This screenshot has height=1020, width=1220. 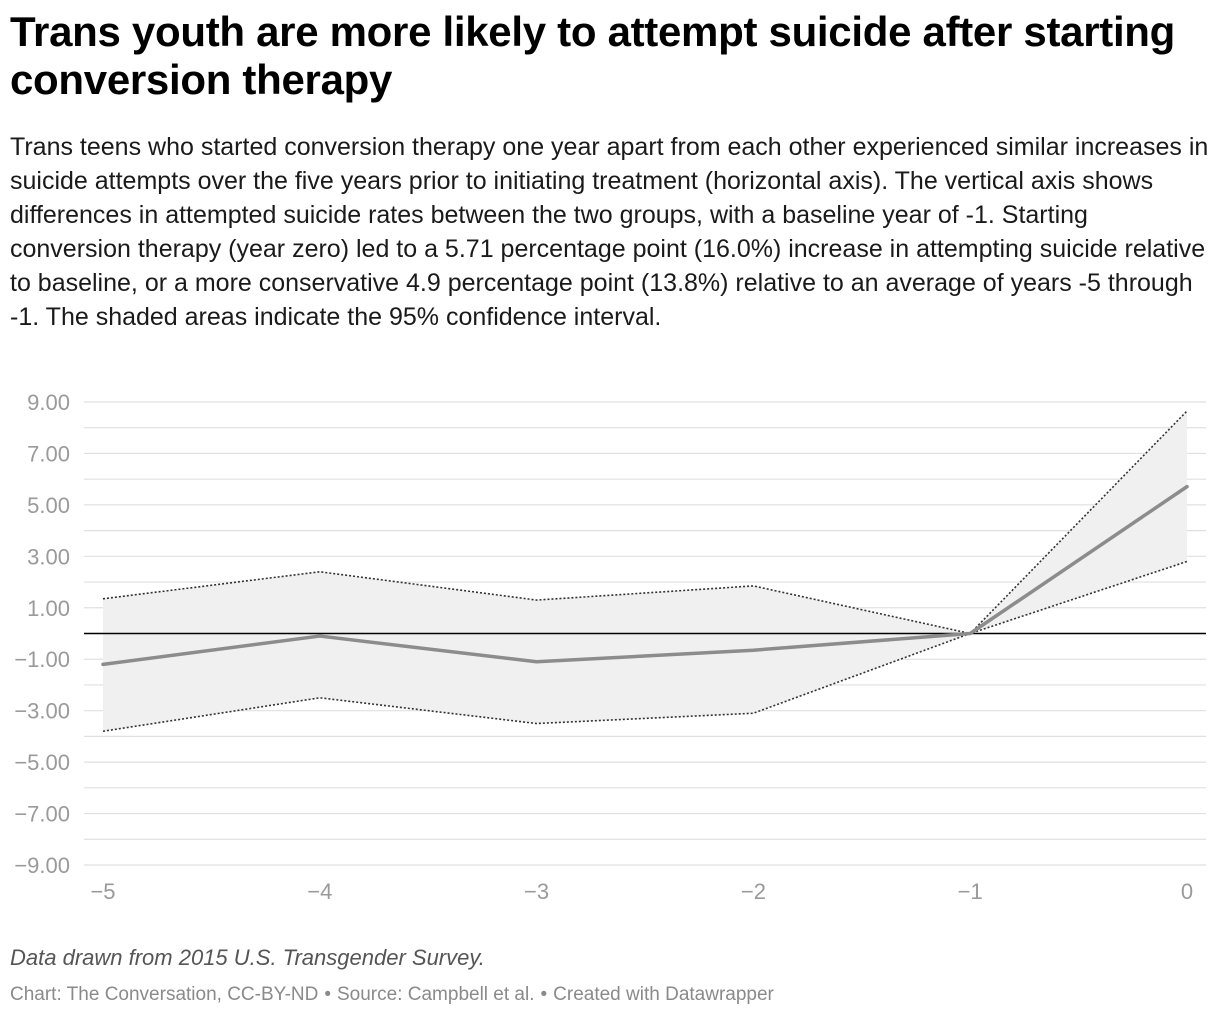 What do you see at coordinates (319, 891) in the screenshot?
I see `x-tick-label: −4` at bounding box center [319, 891].